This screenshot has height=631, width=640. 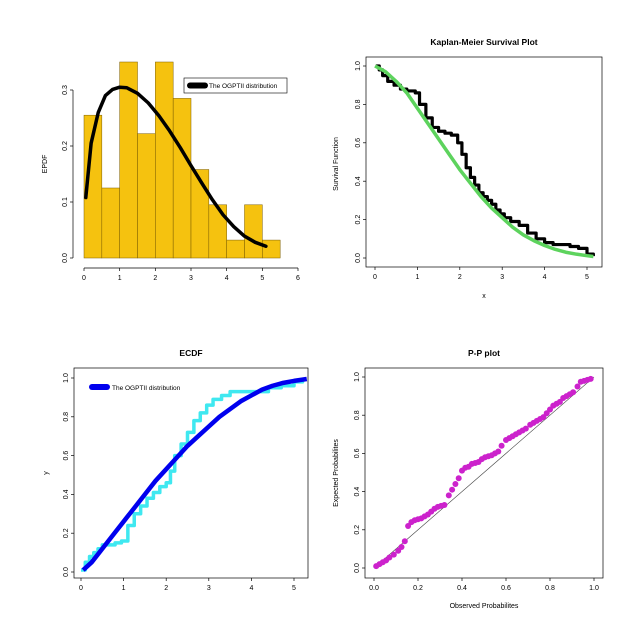 I want to click on ecdf-step, so click(x=193, y=475).